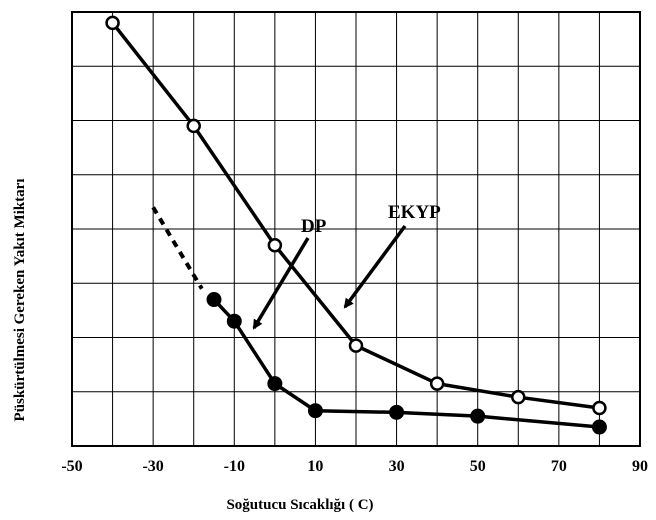 Image resolution: width=656 pixels, height=520 pixels. I want to click on ekyp-annotation-label: EKYP, so click(414, 212).